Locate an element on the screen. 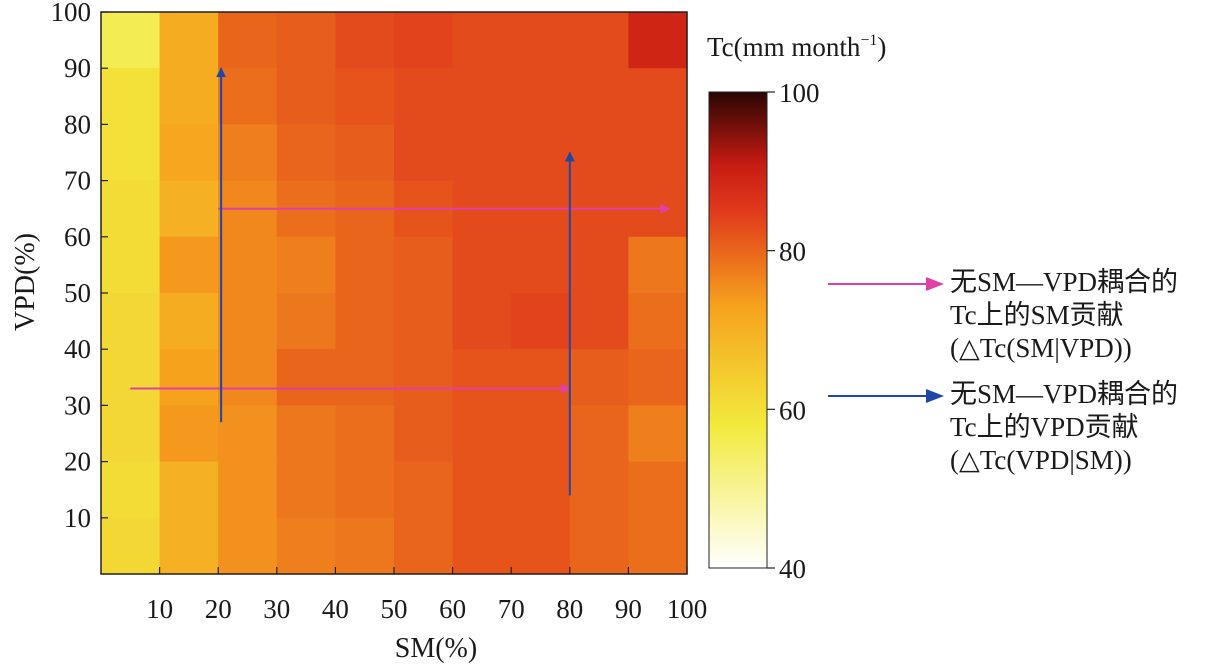 Image resolution: width=1227 pixels, height=664 pixels. y-tick-label: 20 is located at coordinates (77, 462).